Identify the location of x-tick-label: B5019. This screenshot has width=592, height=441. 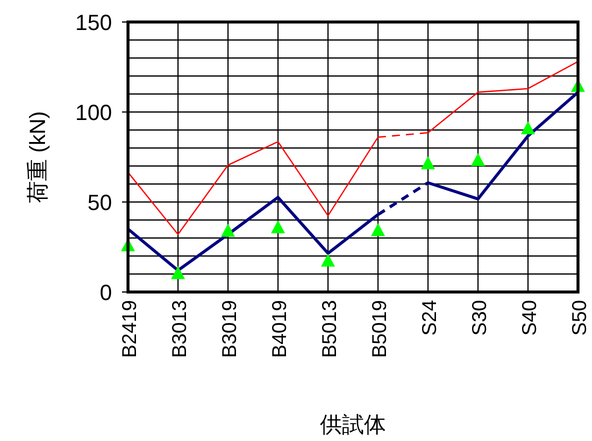
(380, 329).